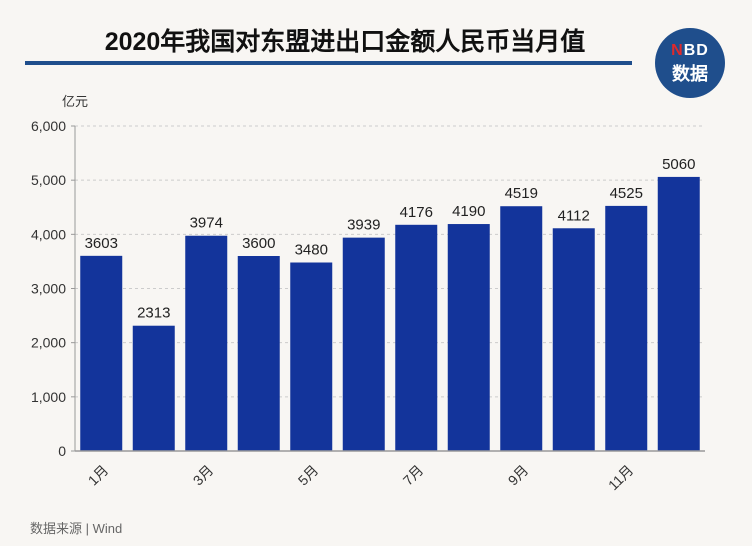  Describe the element at coordinates (521, 193) in the screenshot. I see `data-label: 4519` at that location.